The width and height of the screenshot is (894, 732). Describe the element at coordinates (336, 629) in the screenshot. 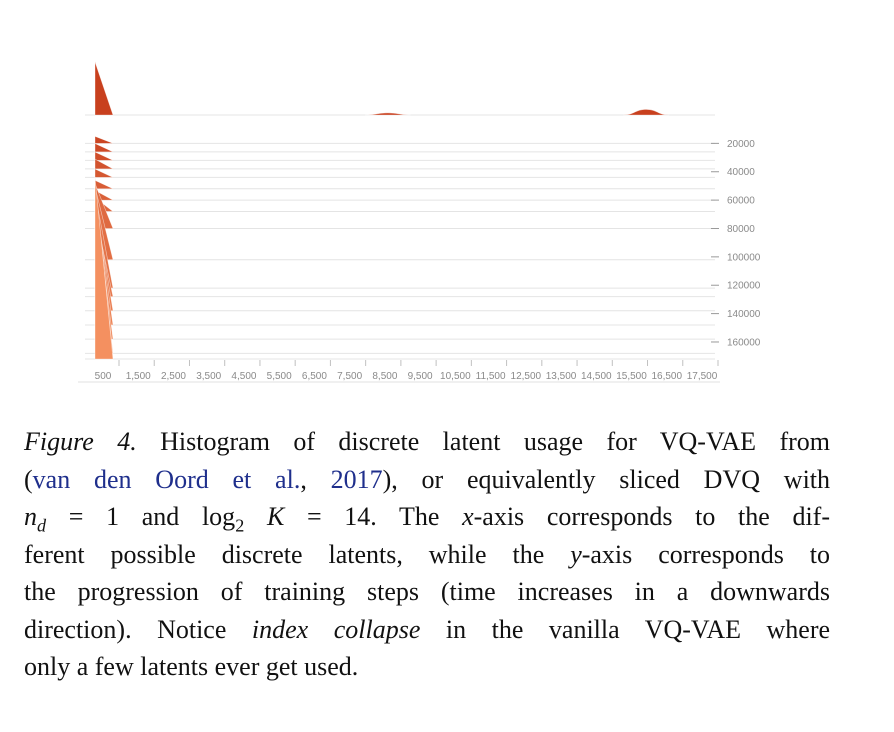

I see `index-collapse-term: index collapse` at that location.